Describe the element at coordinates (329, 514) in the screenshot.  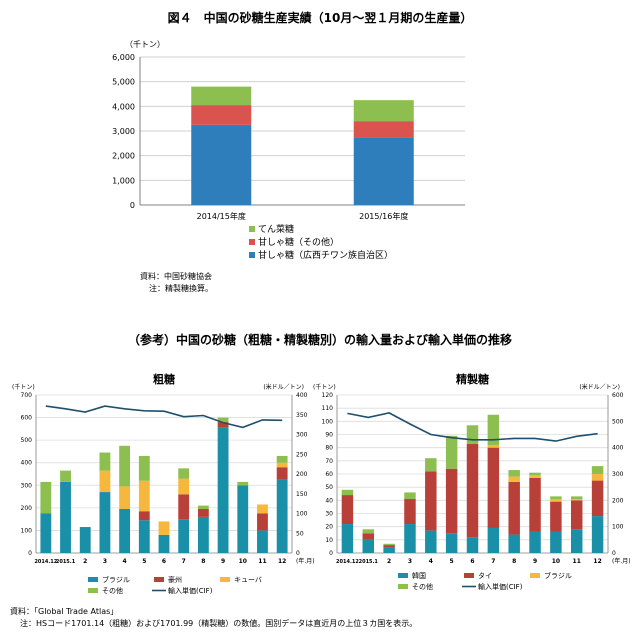
I see `y-tick-label: 30` at that location.